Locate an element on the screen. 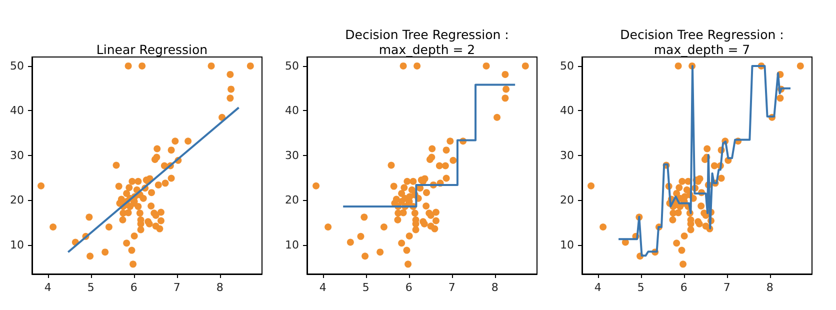 The image size is (836, 310). chart-title: Decision Tree Regression : max_depth = 2 is located at coordinates (427, 42).